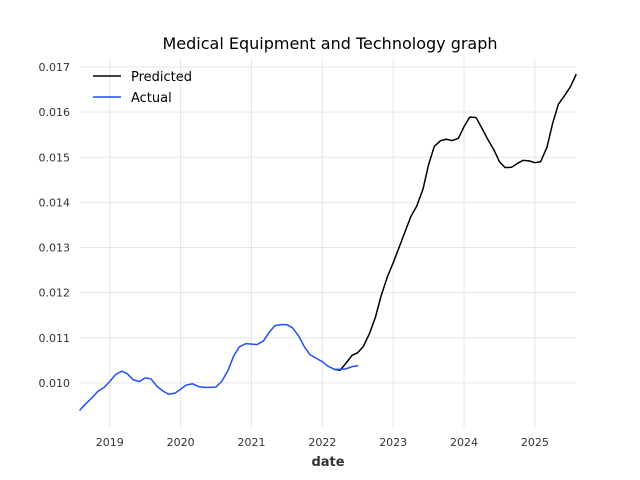 This screenshot has height=480, width=640. What do you see at coordinates (55, 338) in the screenshot?
I see `y-tick-label: 0.011` at bounding box center [55, 338].